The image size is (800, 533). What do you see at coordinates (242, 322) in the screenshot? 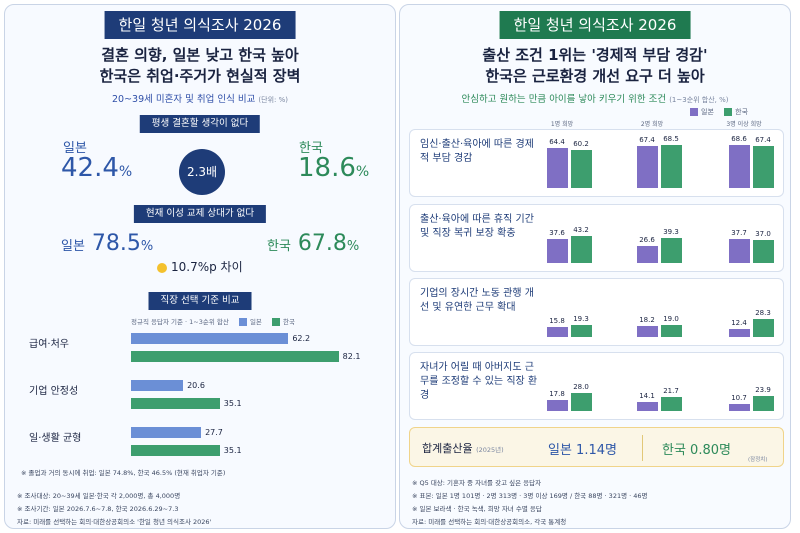
I see `legend-japan-swatch` at bounding box center [242, 322].